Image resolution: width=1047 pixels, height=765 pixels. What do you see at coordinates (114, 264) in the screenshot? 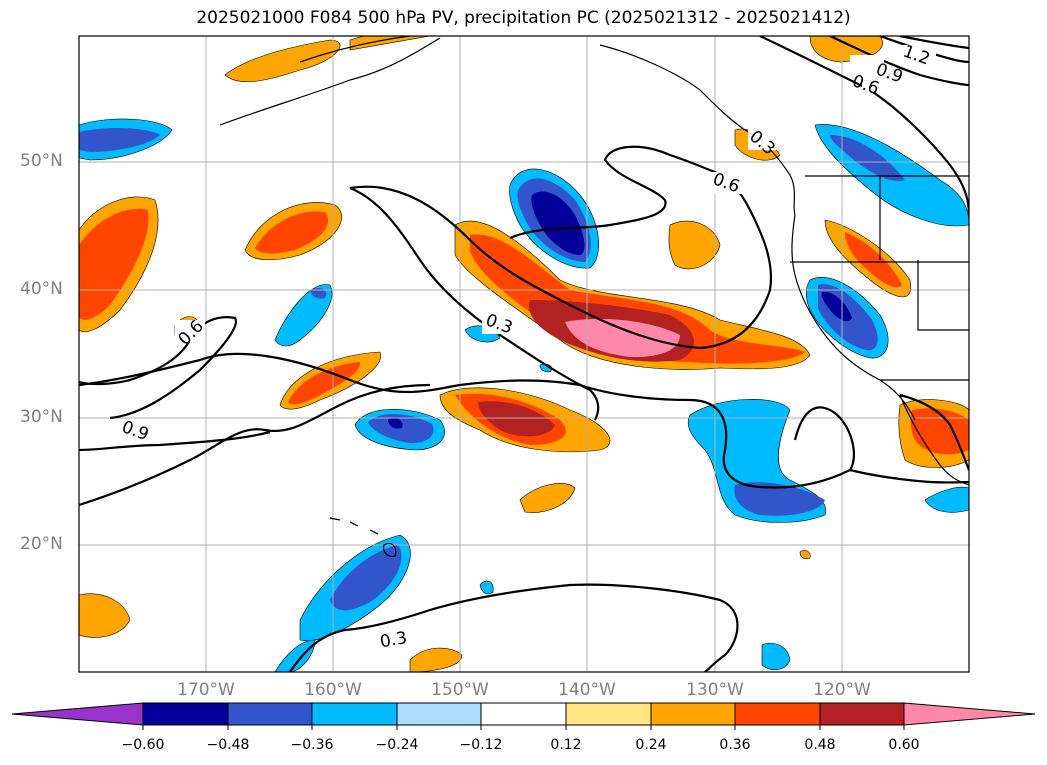
I see `precip-blob-west-core` at bounding box center [114, 264].